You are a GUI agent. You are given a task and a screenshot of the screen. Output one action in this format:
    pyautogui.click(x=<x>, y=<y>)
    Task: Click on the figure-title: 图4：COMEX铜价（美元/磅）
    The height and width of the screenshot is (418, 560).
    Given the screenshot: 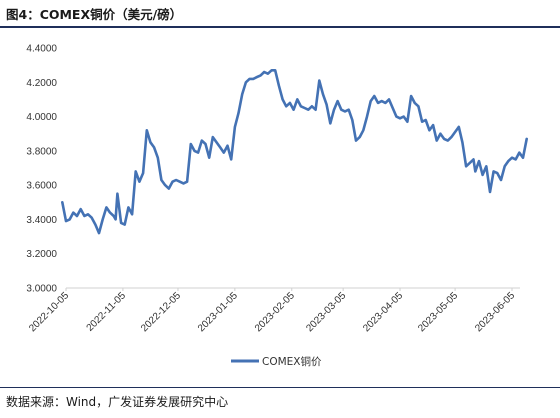 What is the action you would take?
    pyautogui.click(x=94, y=14)
    